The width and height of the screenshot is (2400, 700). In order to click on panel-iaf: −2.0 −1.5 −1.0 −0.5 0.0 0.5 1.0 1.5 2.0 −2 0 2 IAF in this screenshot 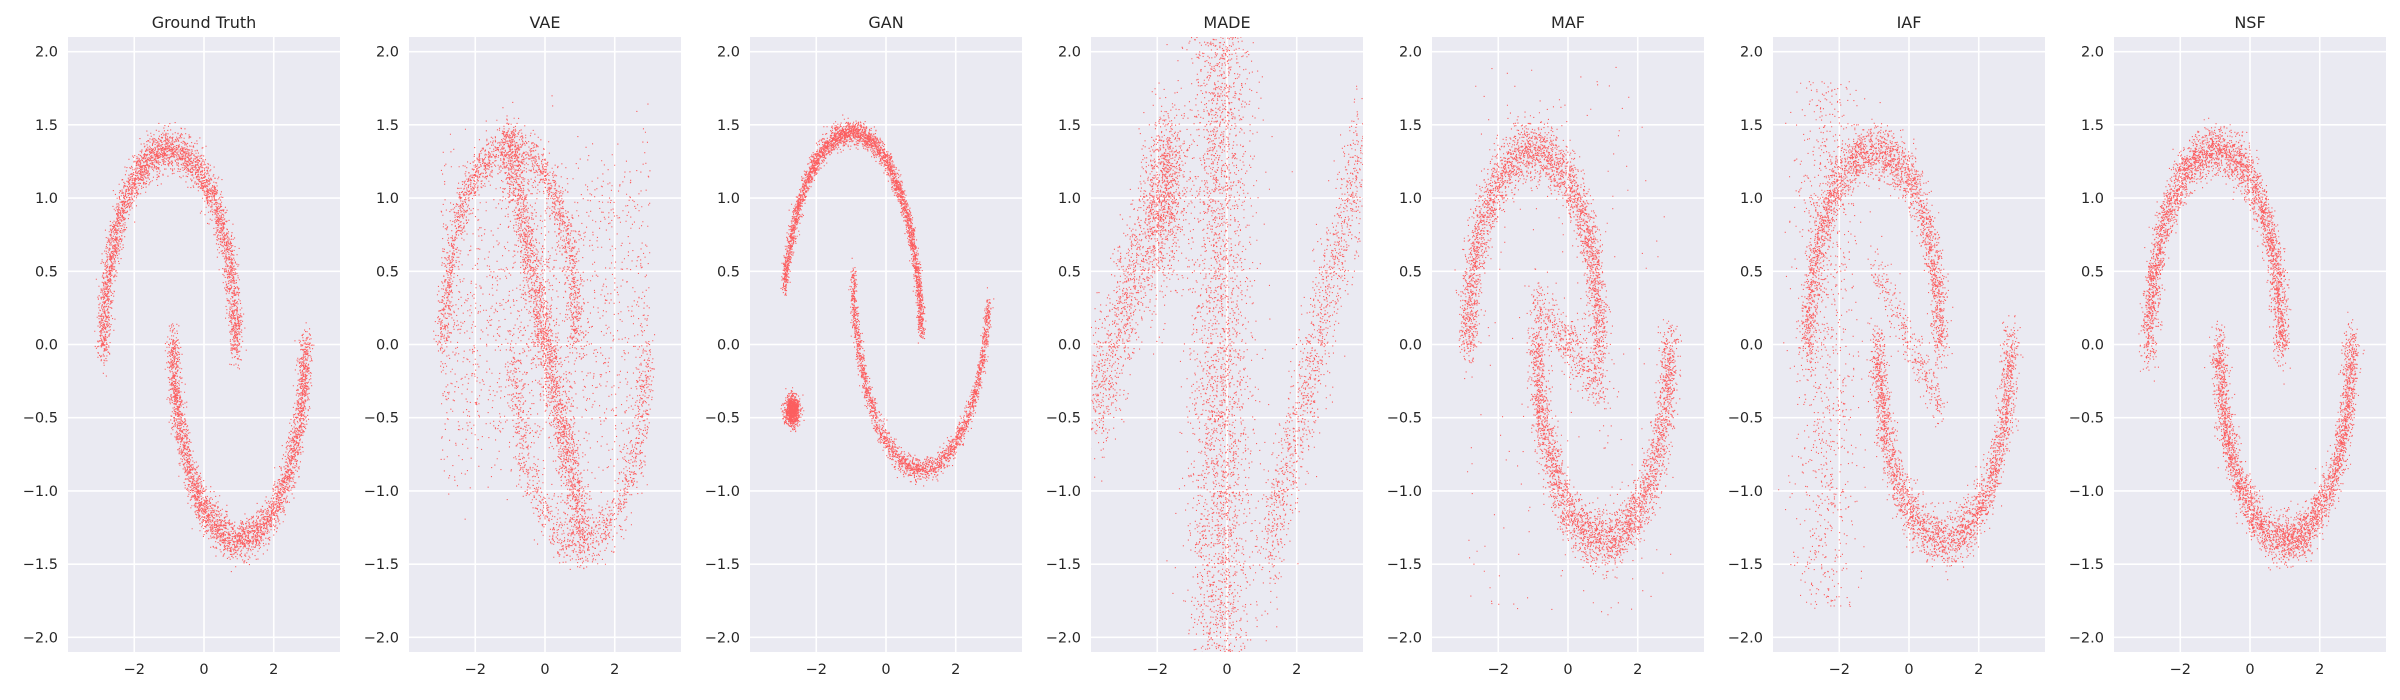, I will do `click(1886, 345)`.